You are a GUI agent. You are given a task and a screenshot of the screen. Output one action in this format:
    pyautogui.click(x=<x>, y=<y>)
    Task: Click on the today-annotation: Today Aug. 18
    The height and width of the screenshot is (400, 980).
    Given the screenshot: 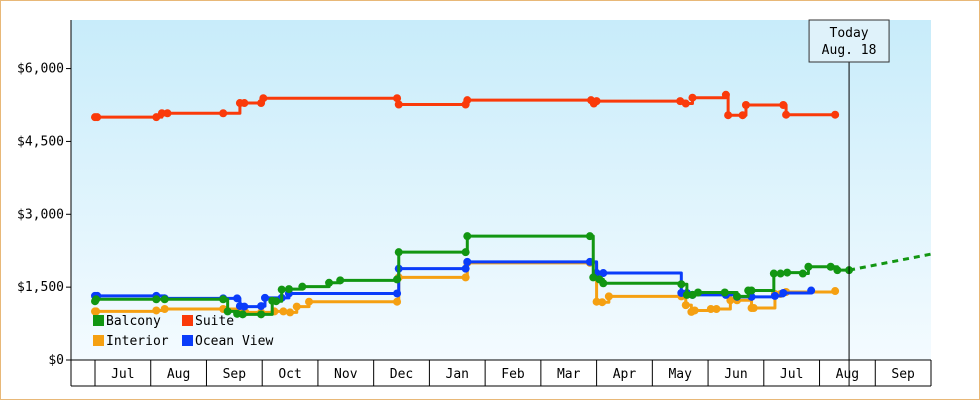 What is the action you would take?
    pyautogui.click(x=849, y=202)
    